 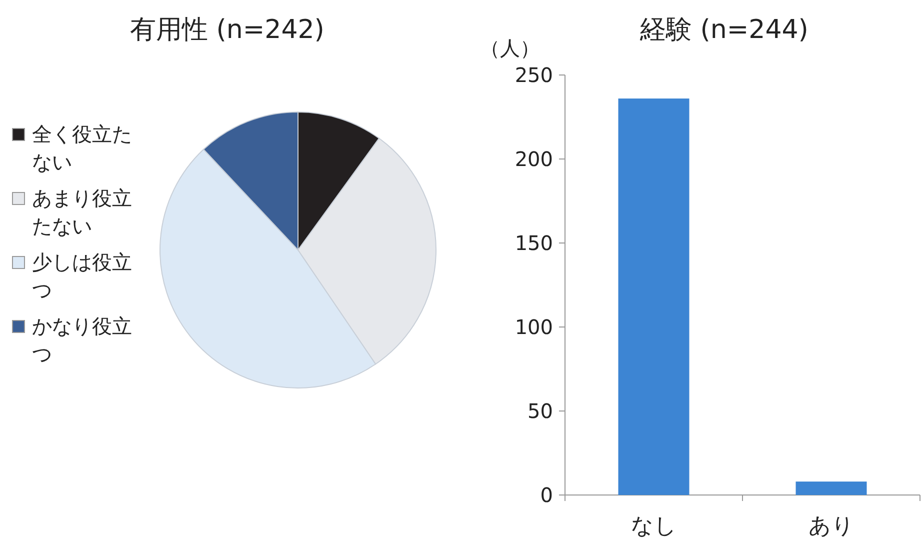 I want to click on chart-title: 経験 (n=244), so click(x=724, y=30).